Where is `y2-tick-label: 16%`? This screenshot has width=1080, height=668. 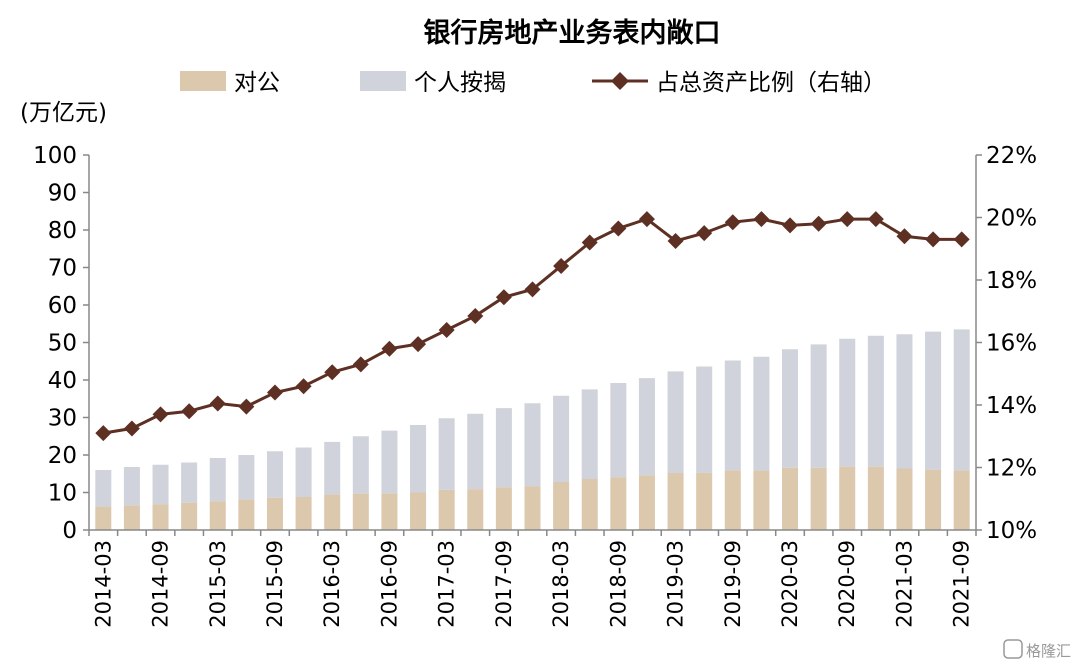 y2-tick-label: 16% is located at coordinates (1011, 344).